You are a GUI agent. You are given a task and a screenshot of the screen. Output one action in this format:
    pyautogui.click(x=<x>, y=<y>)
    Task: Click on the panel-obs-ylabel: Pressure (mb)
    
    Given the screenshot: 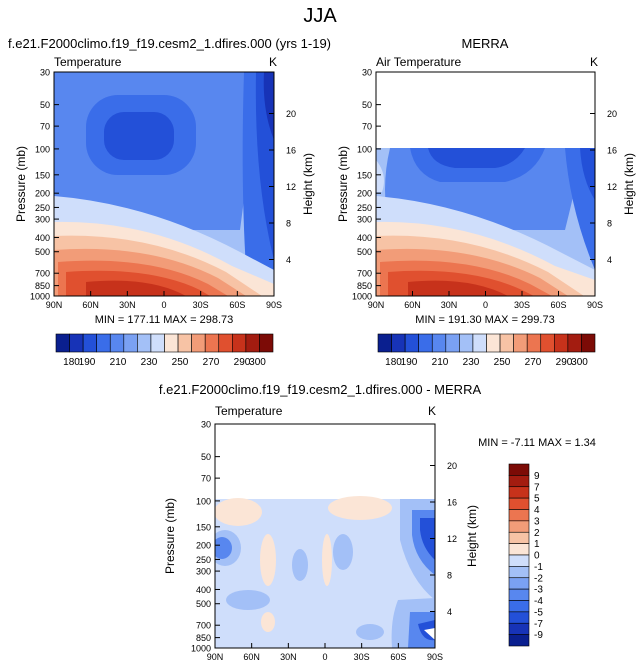 What is the action you would take?
    pyautogui.click(x=343, y=184)
    